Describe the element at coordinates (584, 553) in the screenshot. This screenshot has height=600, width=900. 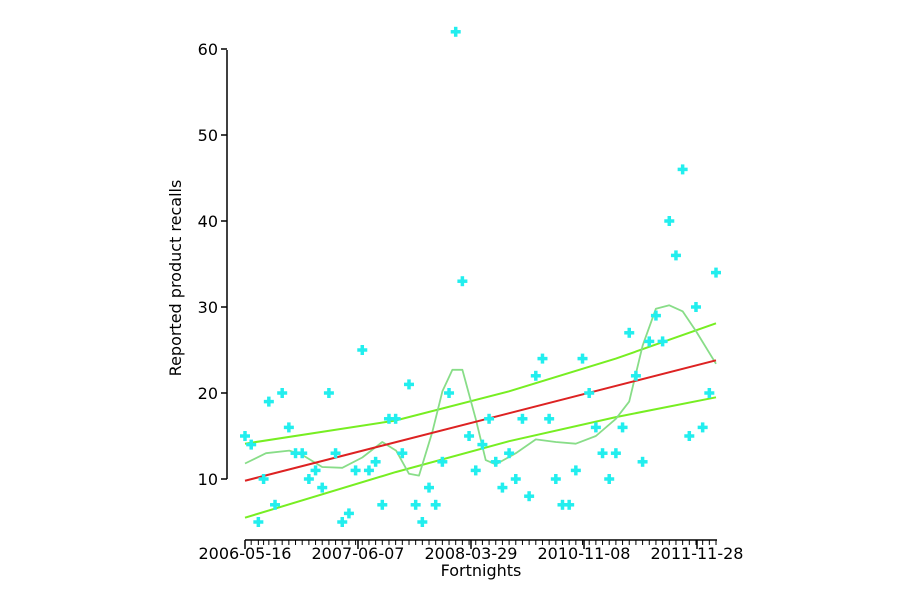
I see `x-tick-label: 2010-11-08` at that location.